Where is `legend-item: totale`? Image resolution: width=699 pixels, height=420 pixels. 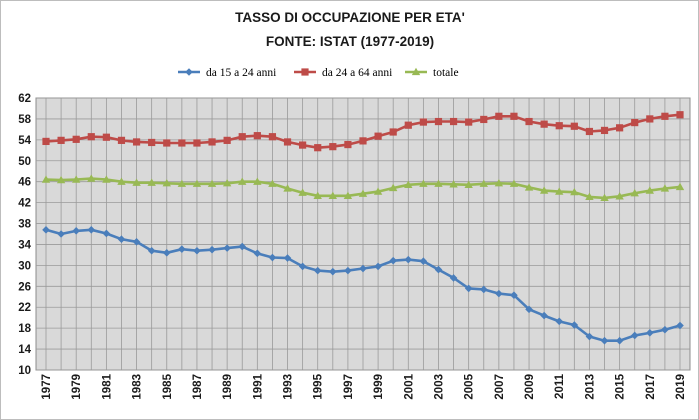
legend-item: totale is located at coordinates (432, 73).